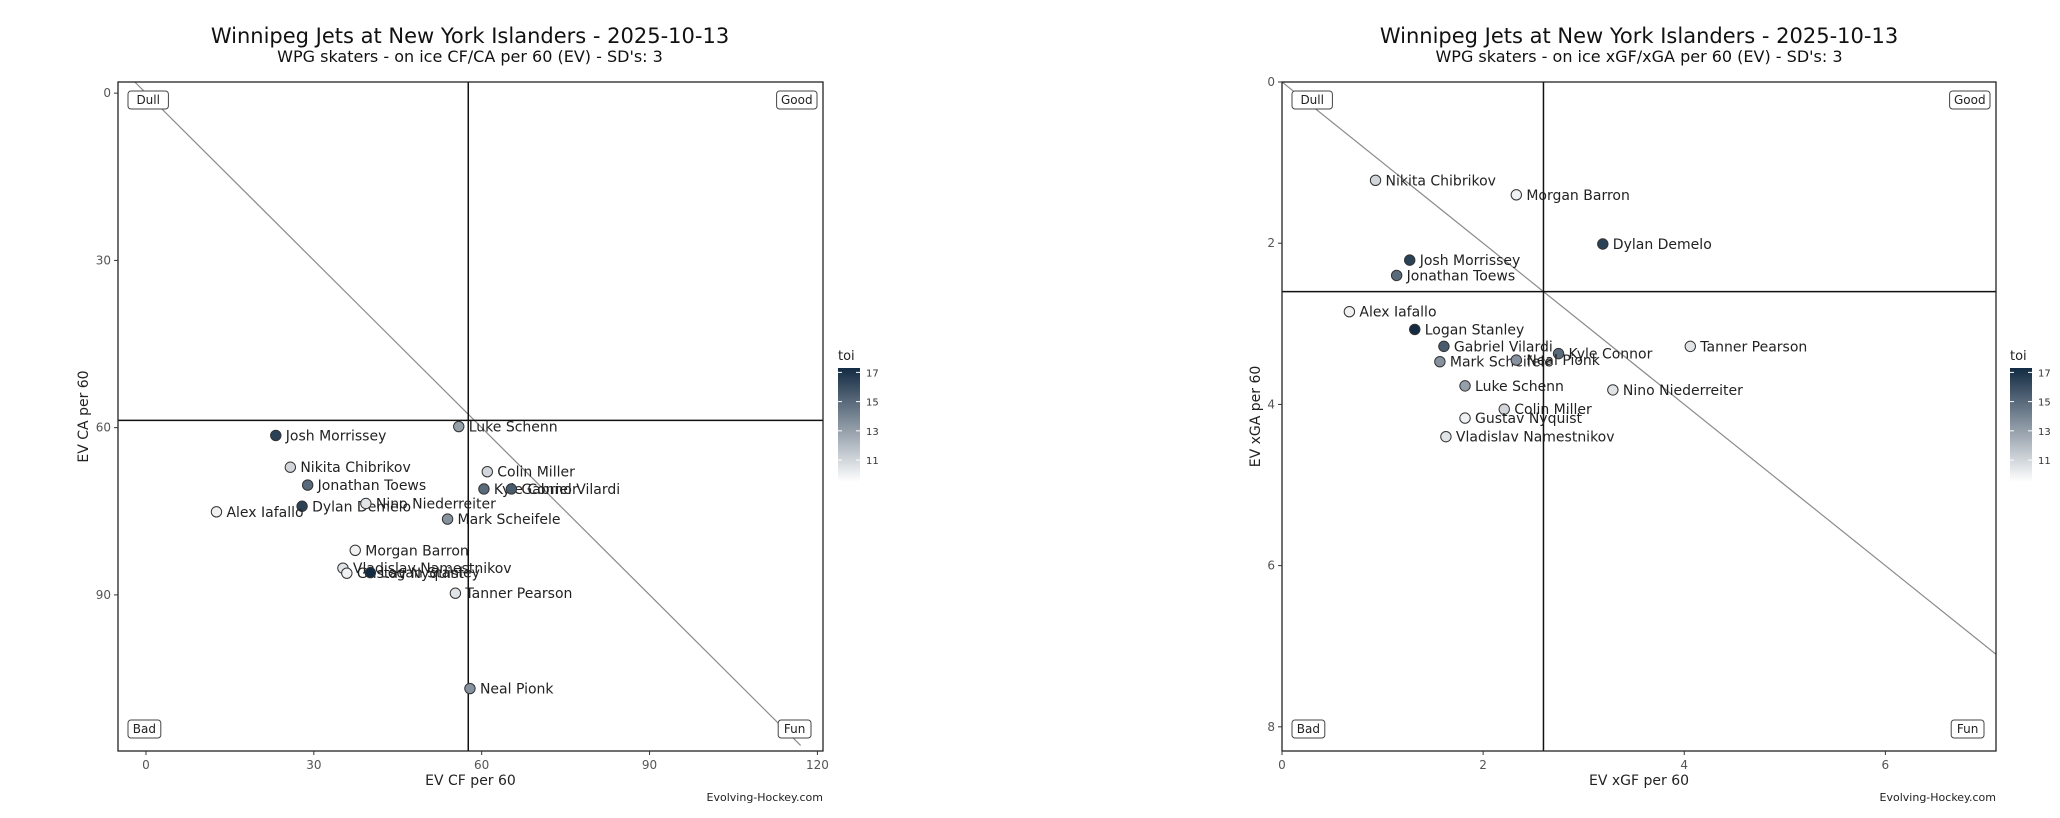  What do you see at coordinates (1271, 566) in the screenshot?
I see `y-tick-label: 6` at bounding box center [1271, 566].